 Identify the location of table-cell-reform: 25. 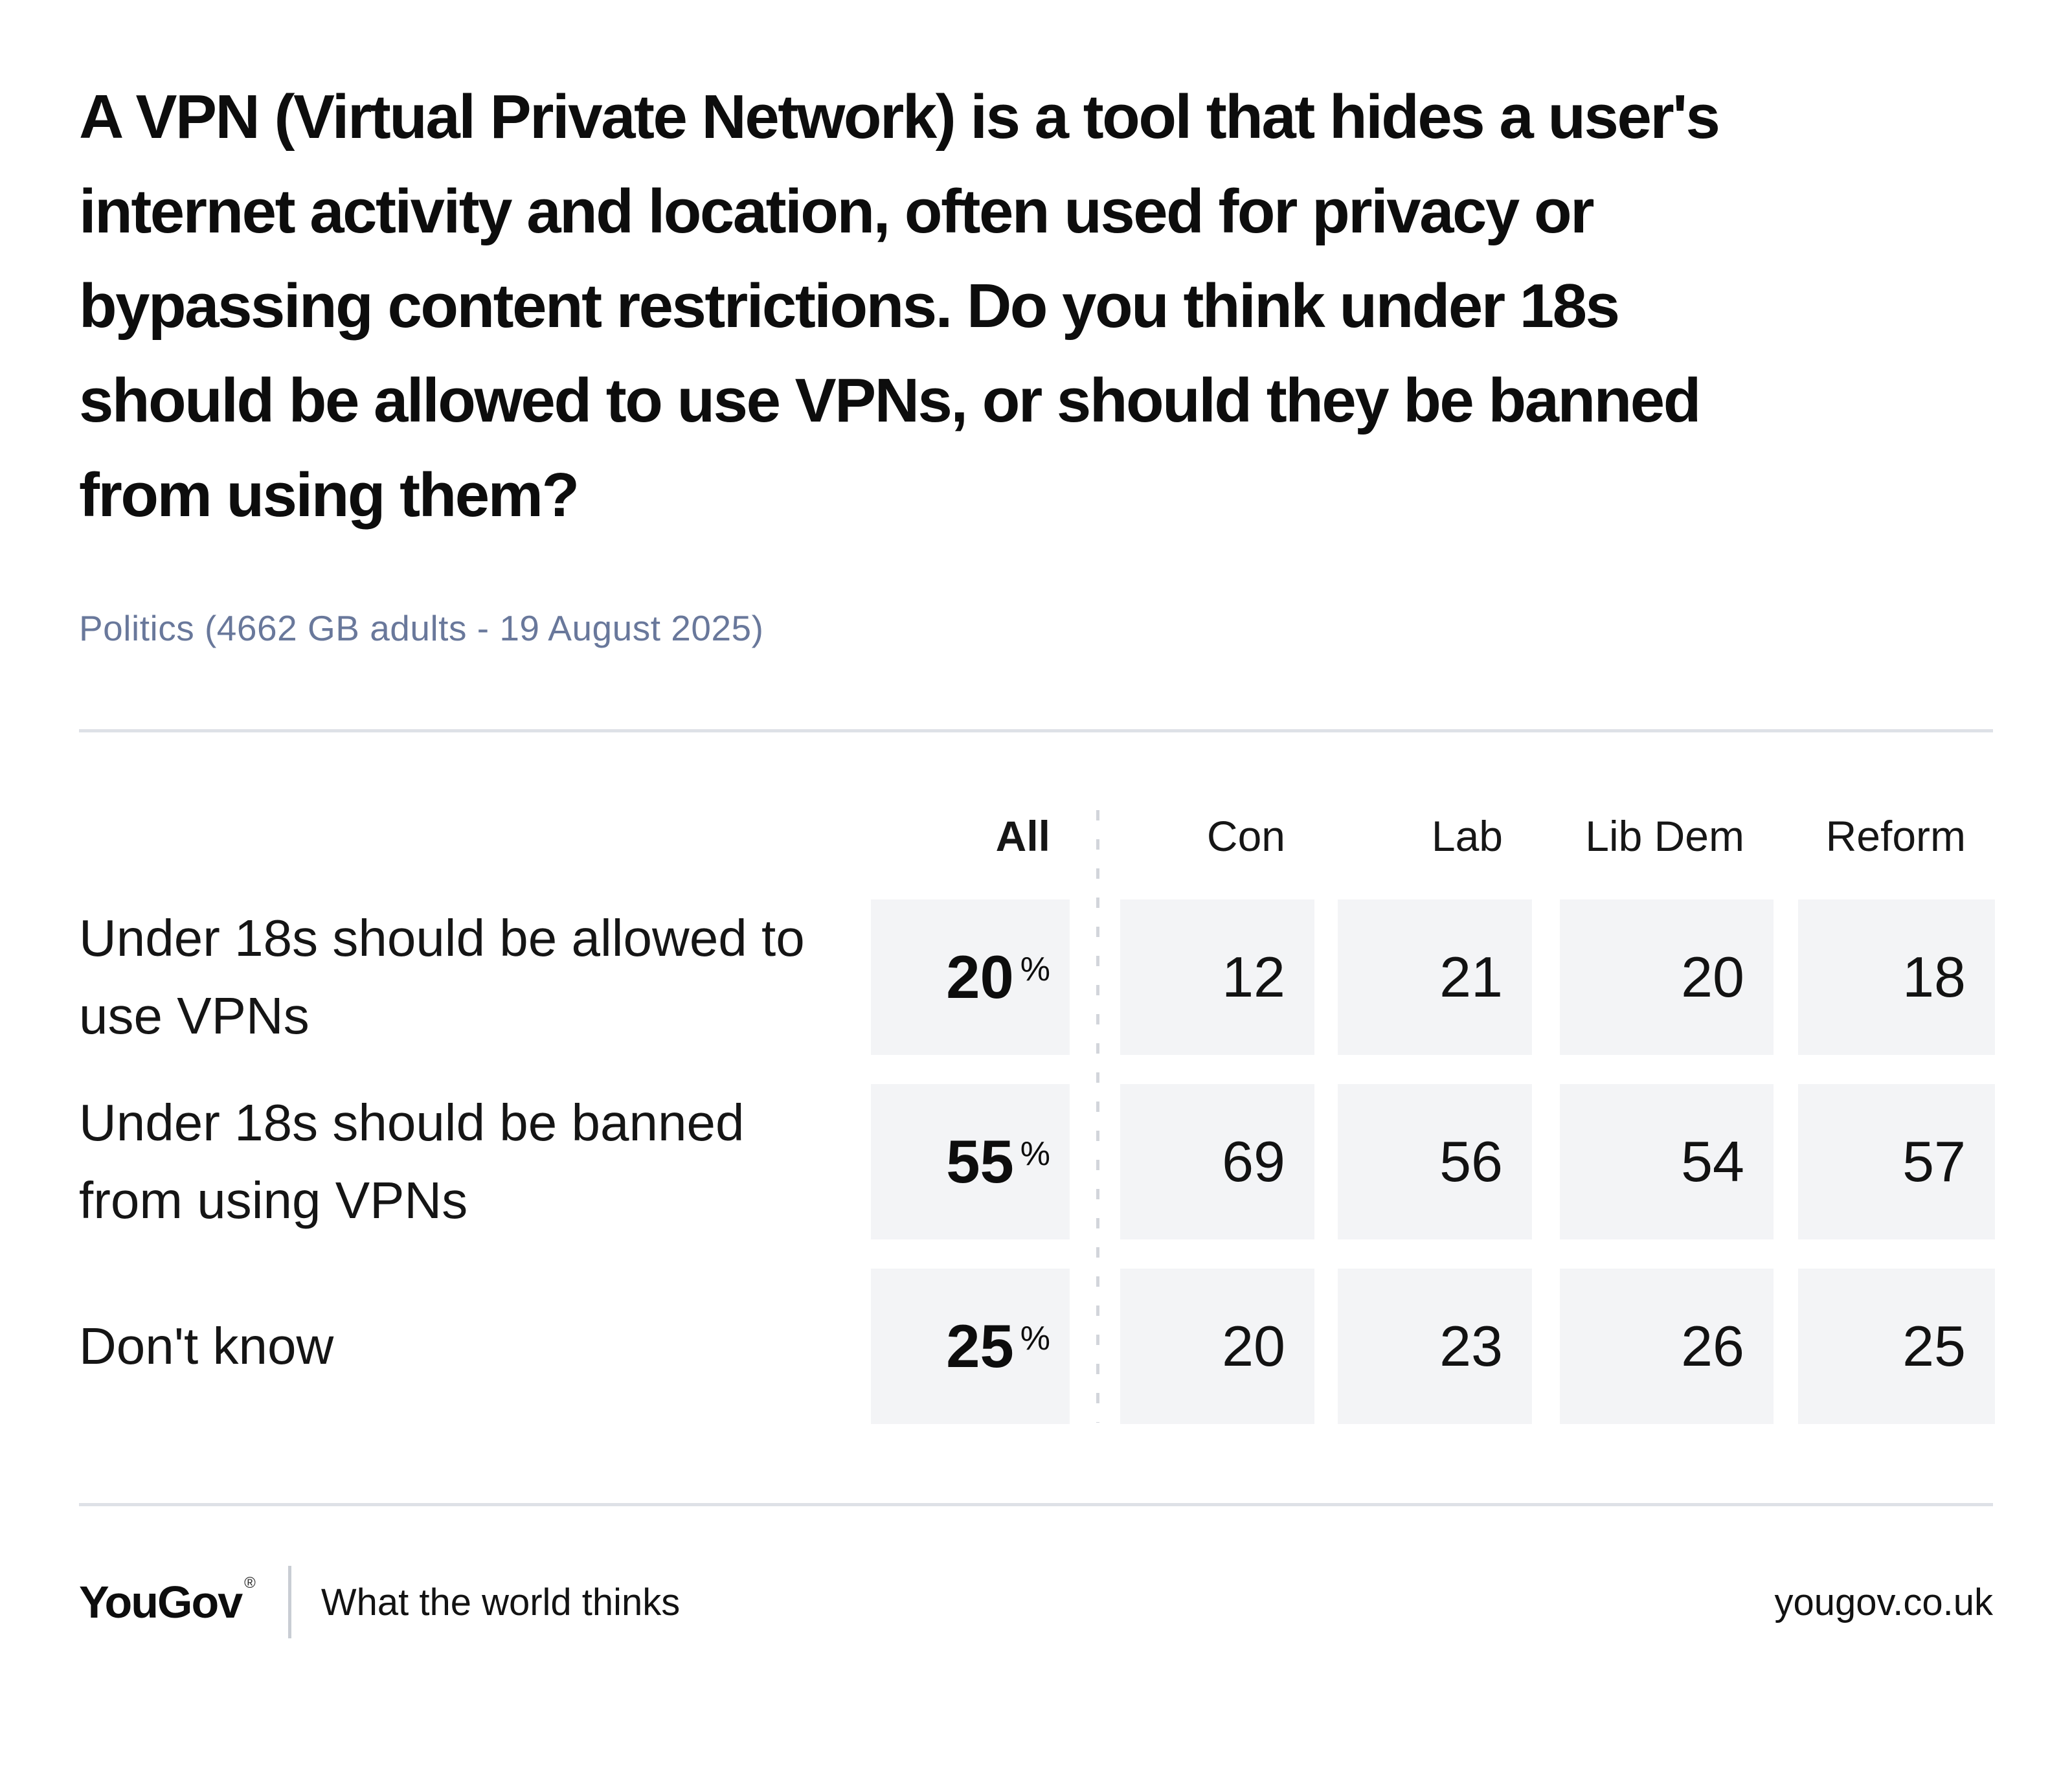
(1896, 1346).